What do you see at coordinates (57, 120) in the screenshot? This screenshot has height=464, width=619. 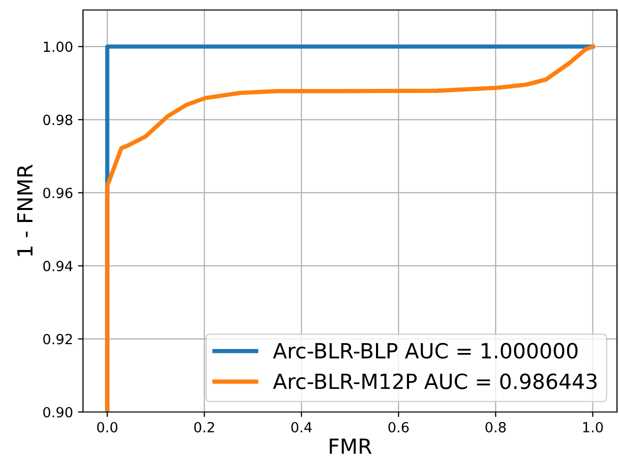 I see `y-tick-label: 0.98` at bounding box center [57, 120].